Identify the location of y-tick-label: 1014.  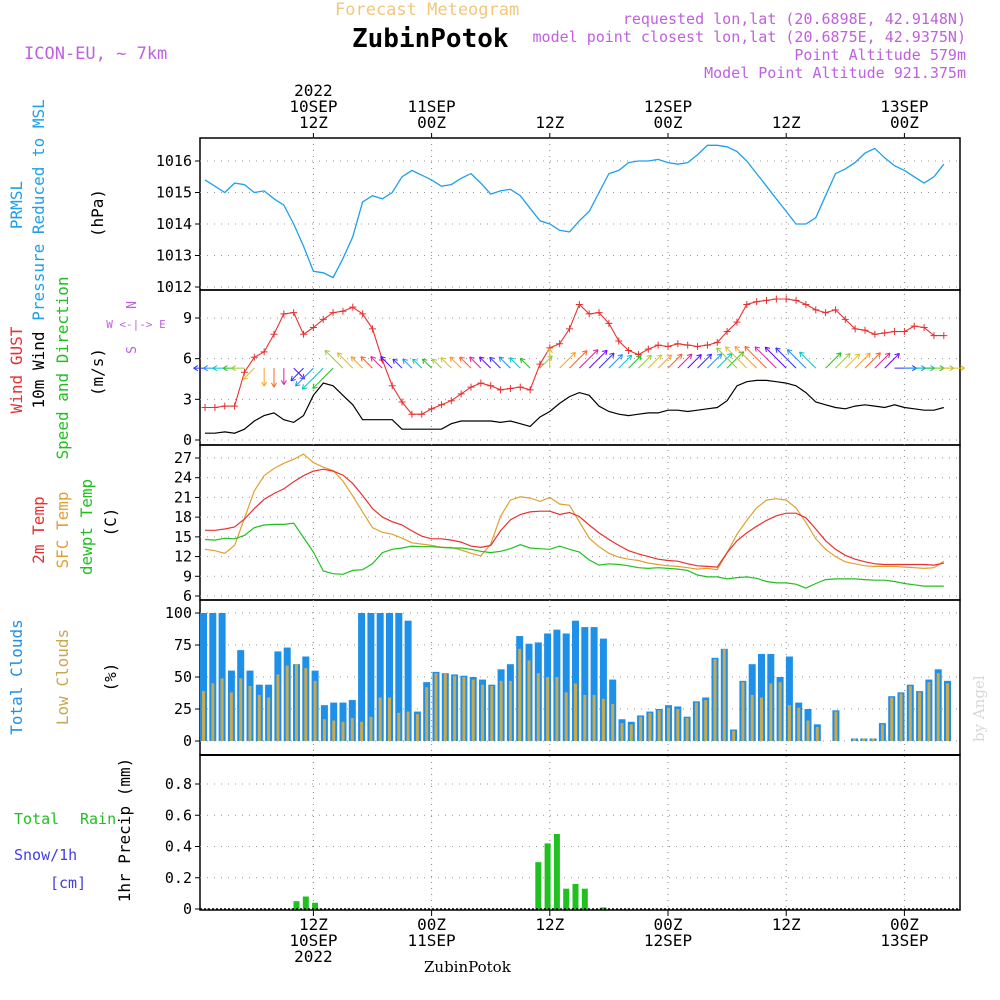
(174, 224).